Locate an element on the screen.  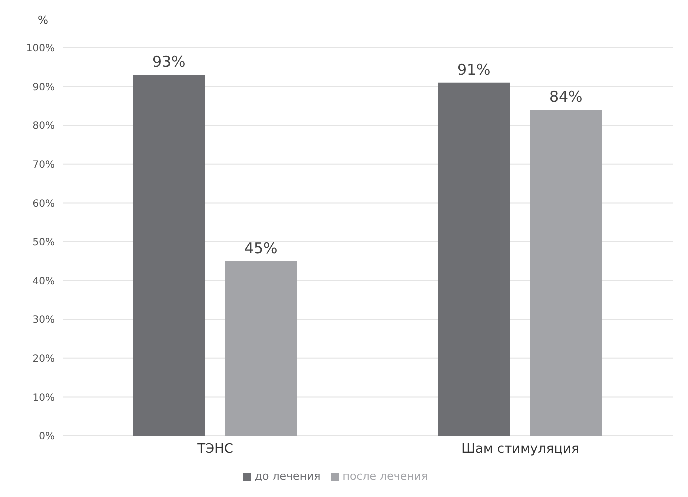
legend-label: до лечения is located at coordinates (287, 476).